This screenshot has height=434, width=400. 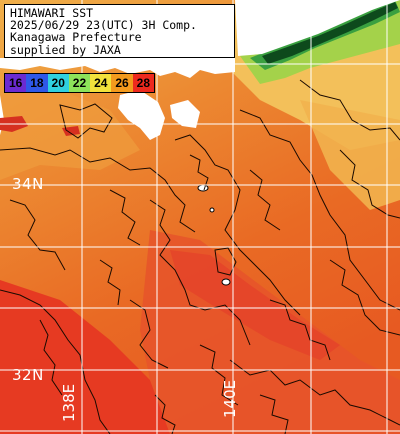 What do you see at coordinates (52, 13) in the screenshot?
I see `title-line: HIMAWARI SST` at bounding box center [52, 13].